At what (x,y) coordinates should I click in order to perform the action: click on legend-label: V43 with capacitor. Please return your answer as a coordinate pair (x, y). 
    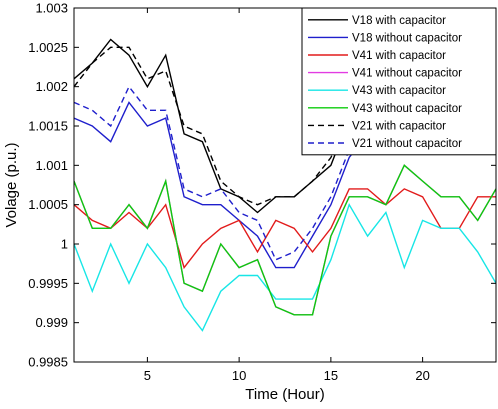
    Looking at the image, I should click on (399, 91).